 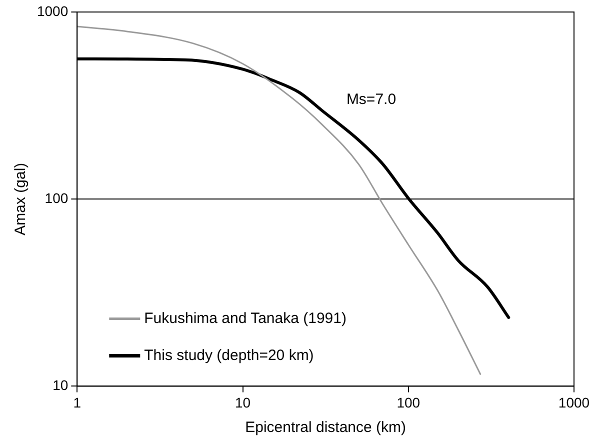 I want to click on y-tick-label: 1000, so click(x=52, y=10).